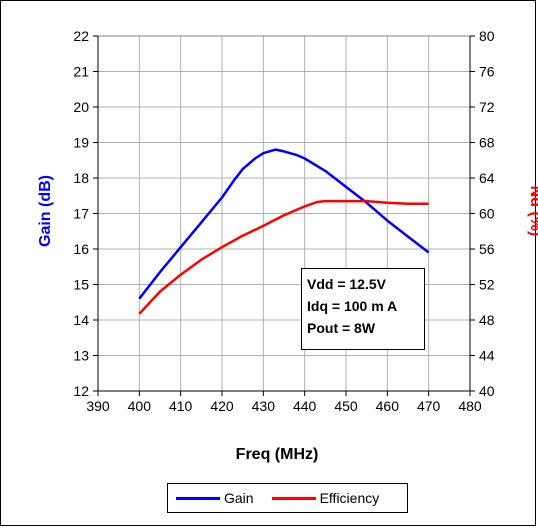  Describe the element at coordinates (81, 72) in the screenshot. I see `y-left-tick-label: 21` at that location.